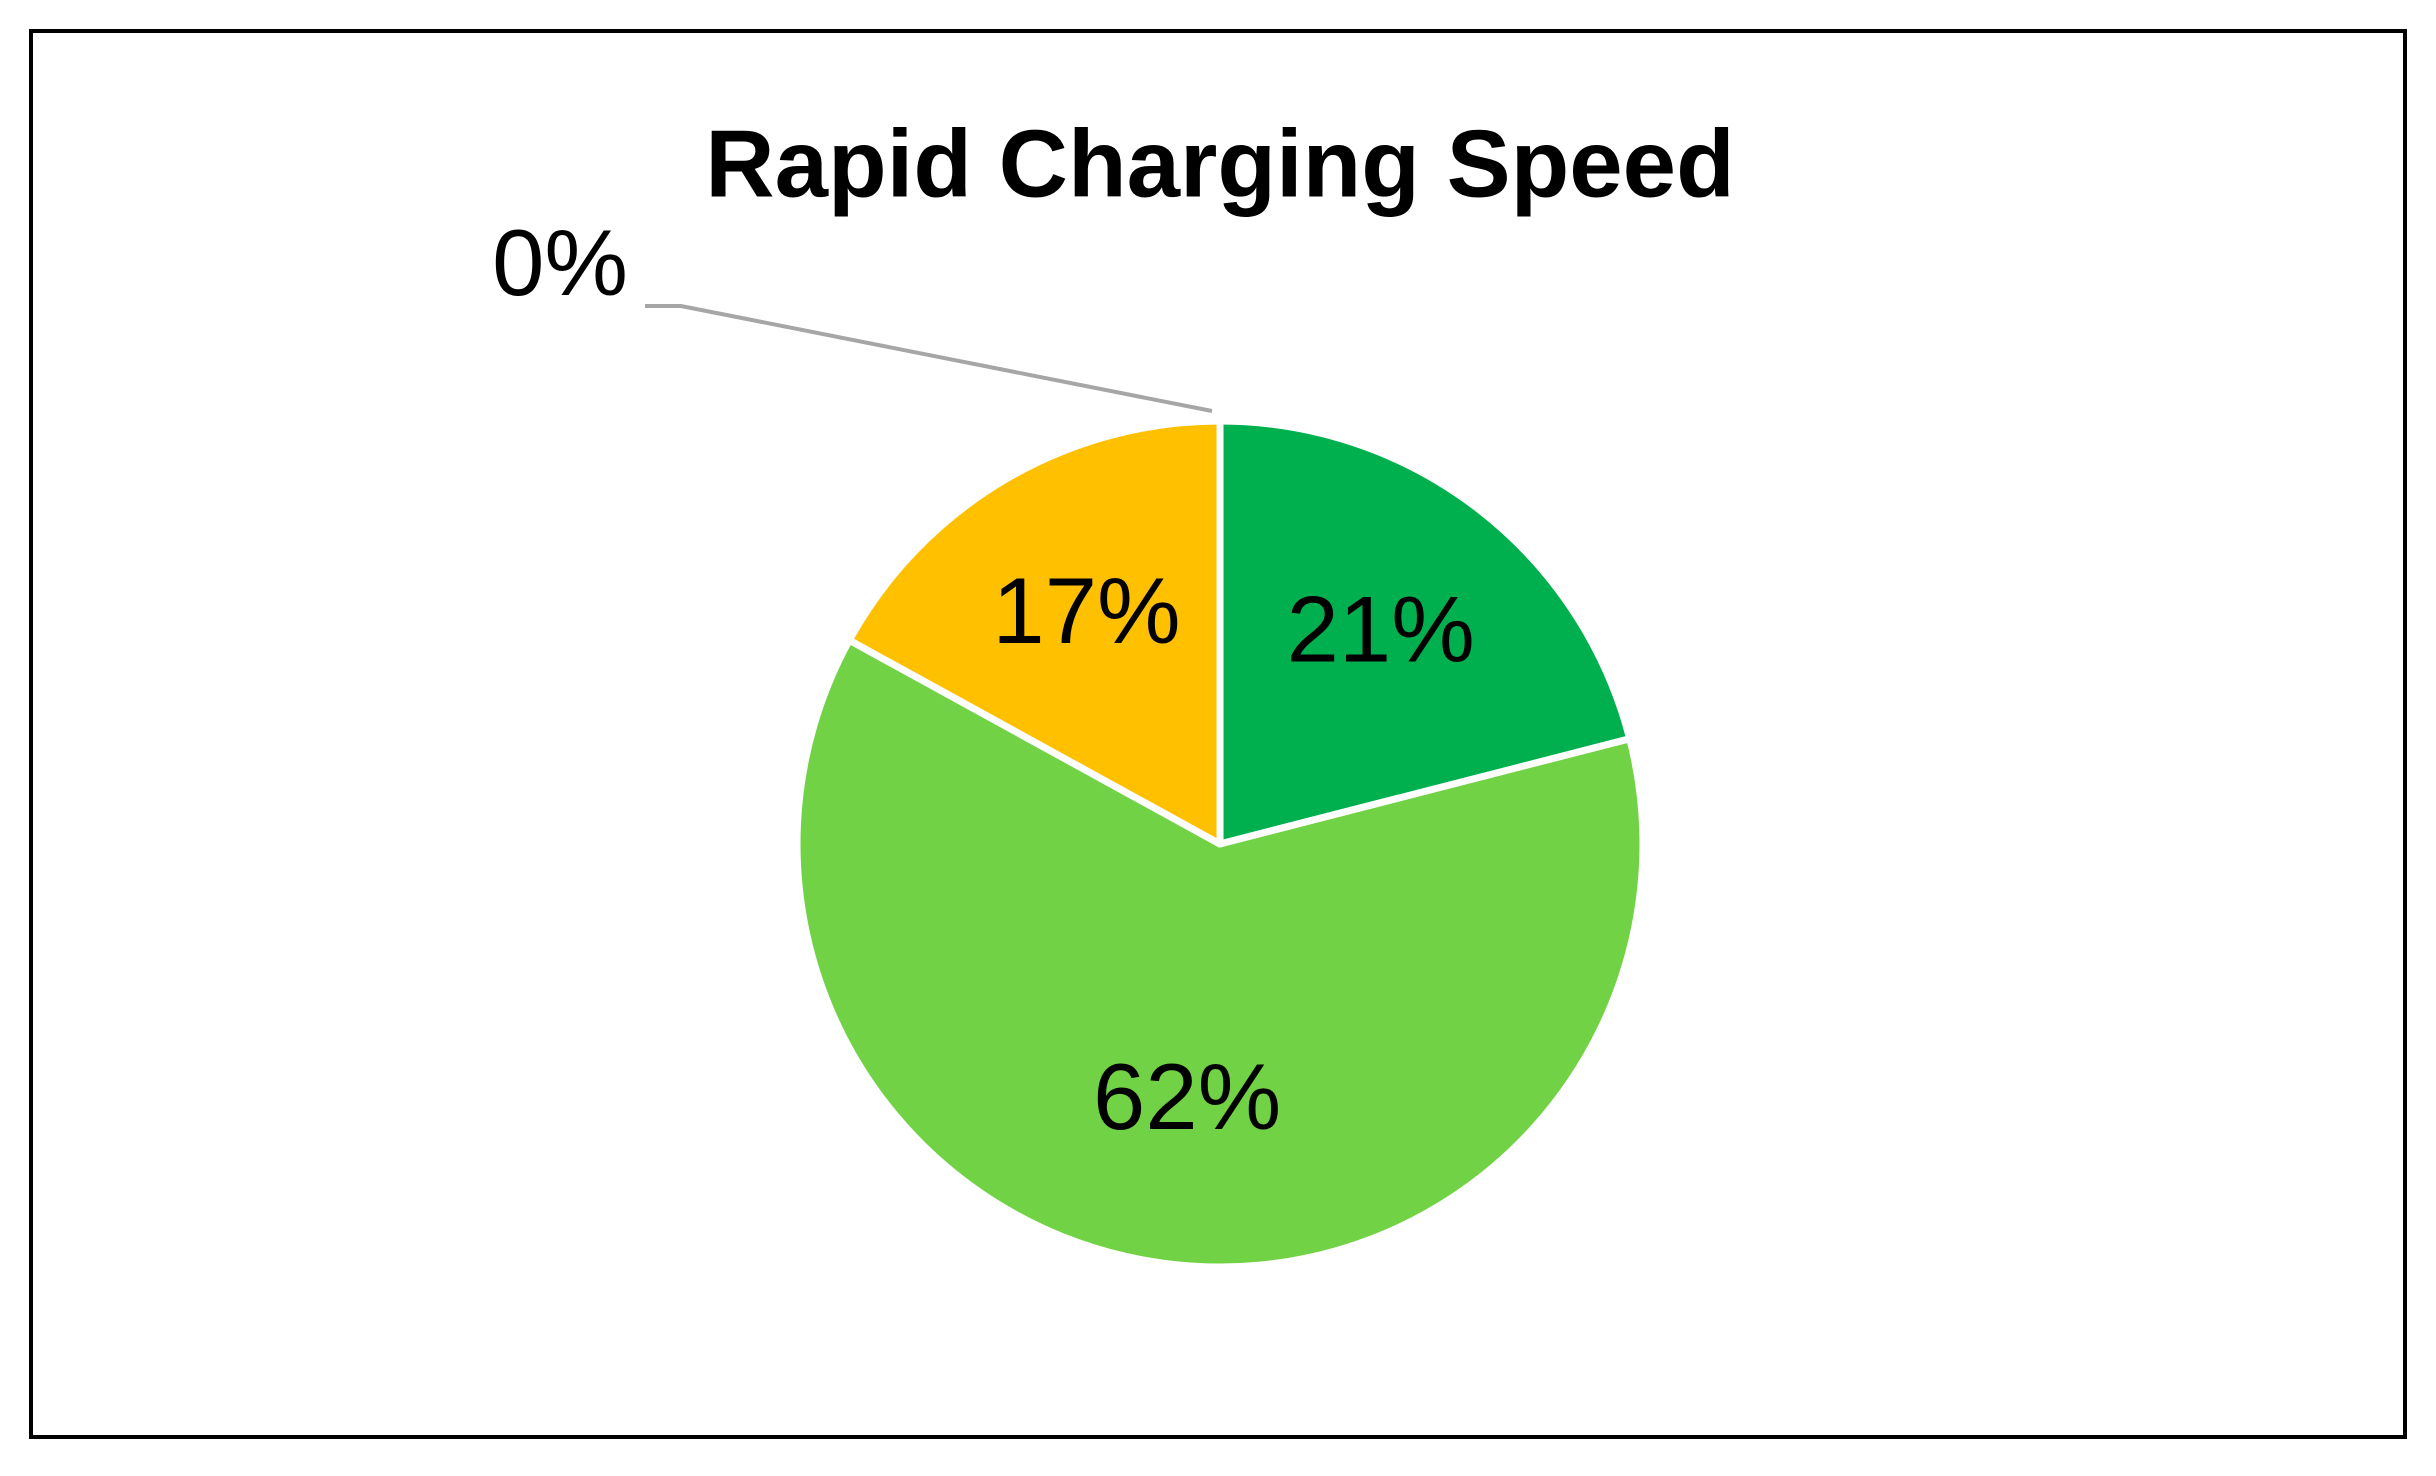  What do you see at coordinates (1381, 629) in the screenshot?
I see `data-label: 21%` at bounding box center [1381, 629].